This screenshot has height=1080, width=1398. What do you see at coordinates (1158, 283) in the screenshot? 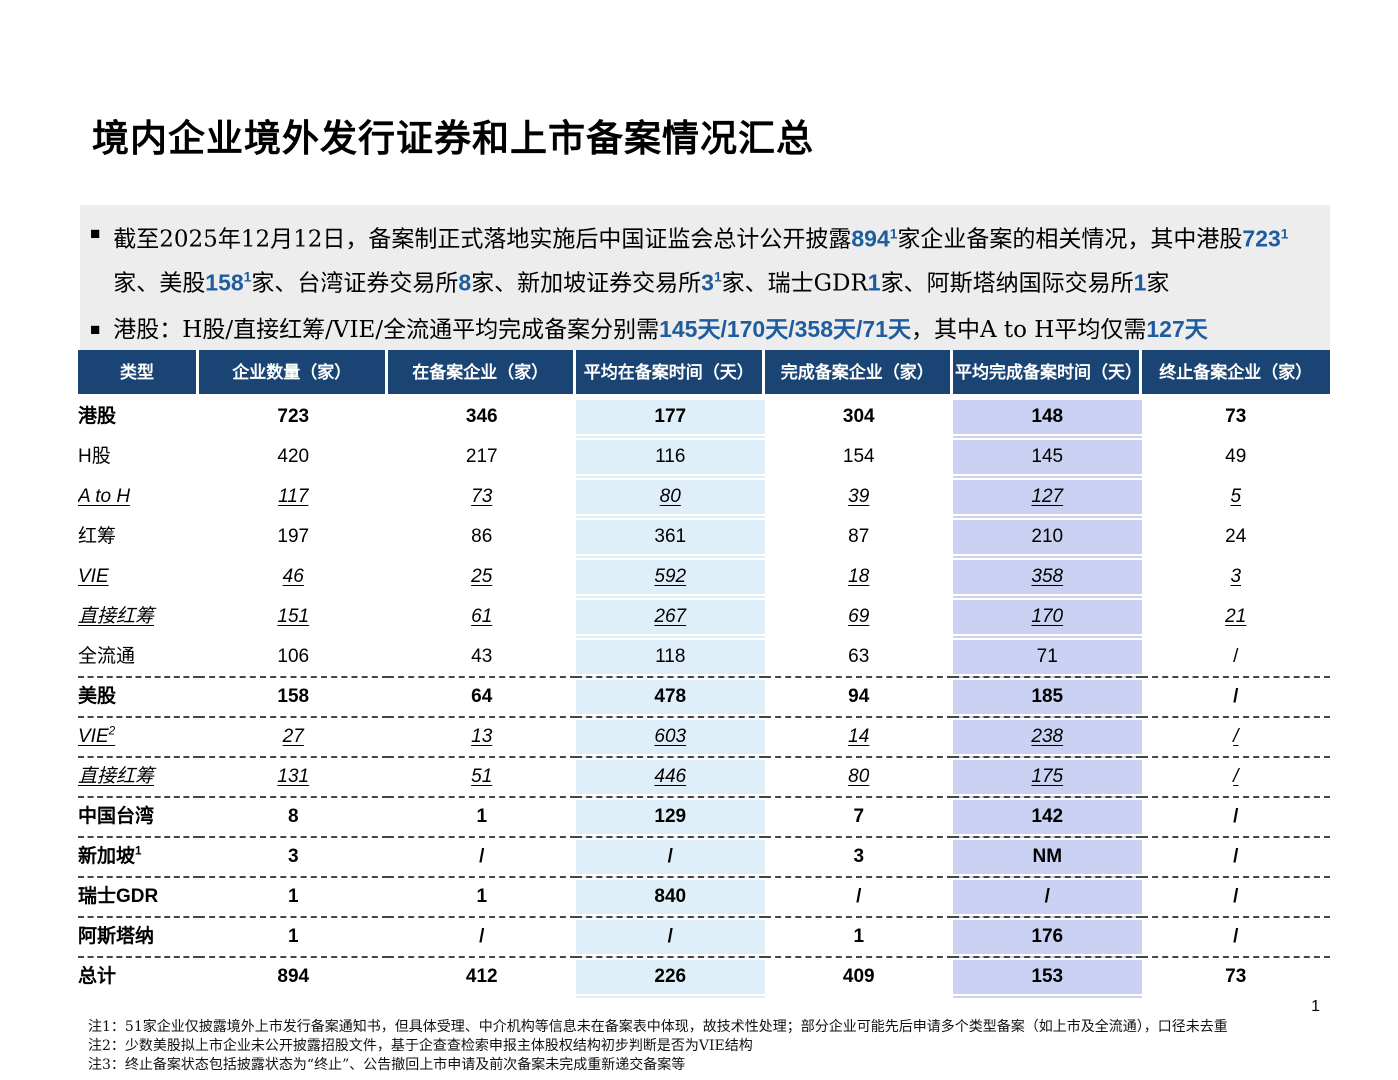
I see `body-text: 家` at bounding box center [1158, 283].